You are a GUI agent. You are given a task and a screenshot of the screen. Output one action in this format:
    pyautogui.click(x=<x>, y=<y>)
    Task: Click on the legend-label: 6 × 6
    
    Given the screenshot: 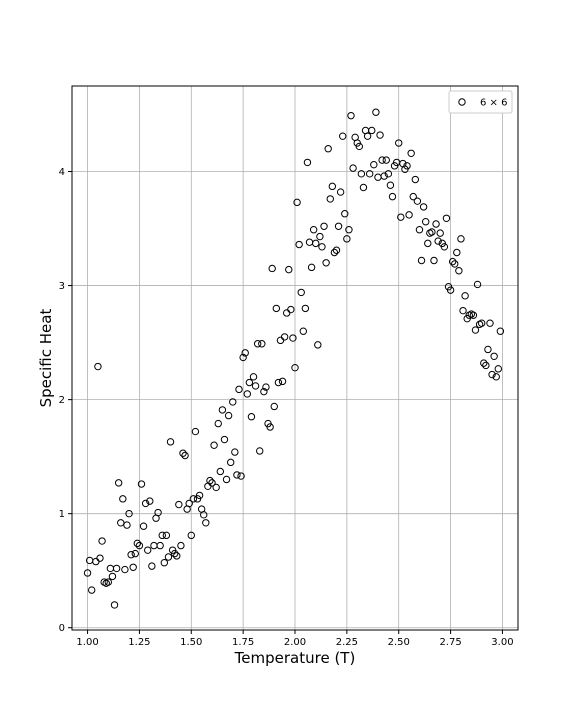 What is the action you would take?
    pyautogui.click(x=493, y=103)
    